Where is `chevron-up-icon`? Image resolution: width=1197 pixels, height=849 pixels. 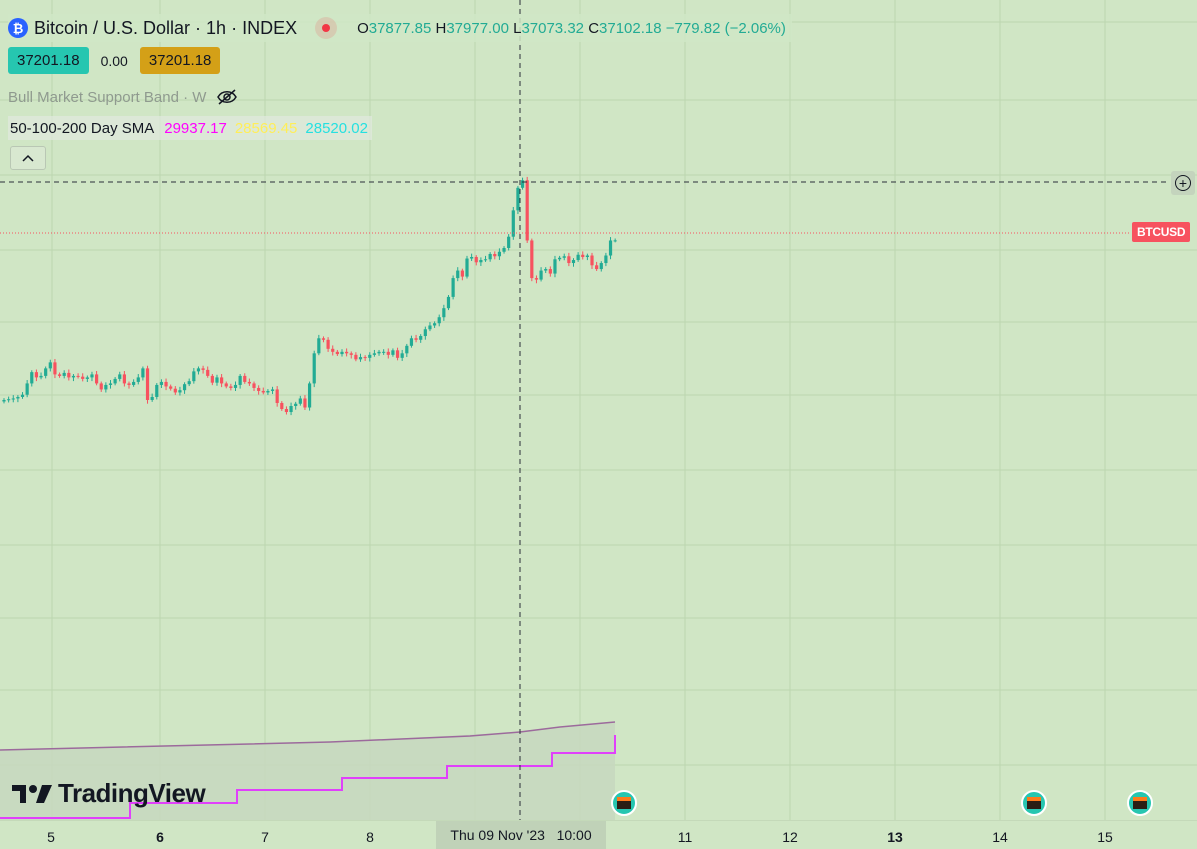 chevron-up-icon is located at coordinates (28, 158).